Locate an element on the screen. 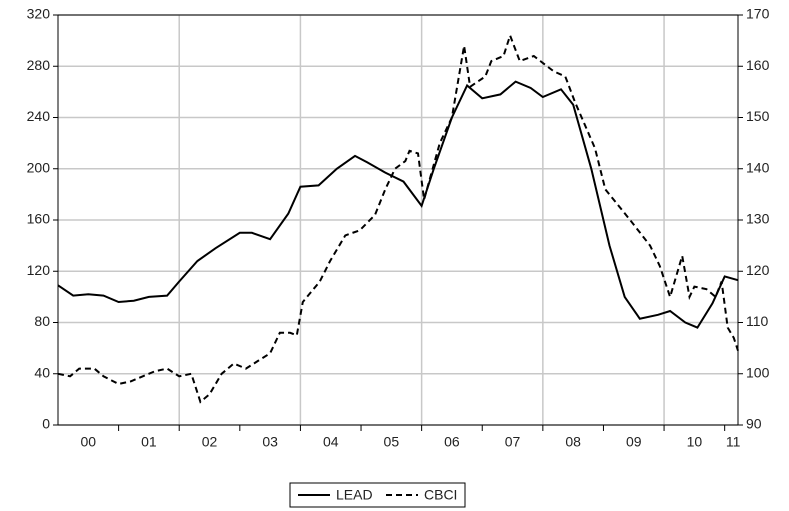 This screenshot has width=789, height=511. y-tick-label: 120 is located at coordinates (39, 270).